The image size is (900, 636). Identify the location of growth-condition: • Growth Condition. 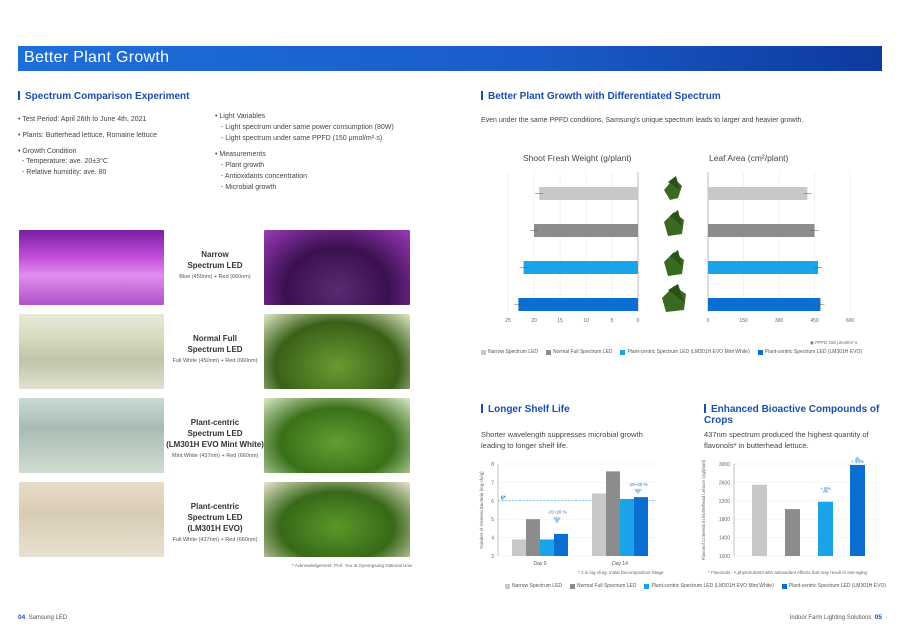
(47, 151).